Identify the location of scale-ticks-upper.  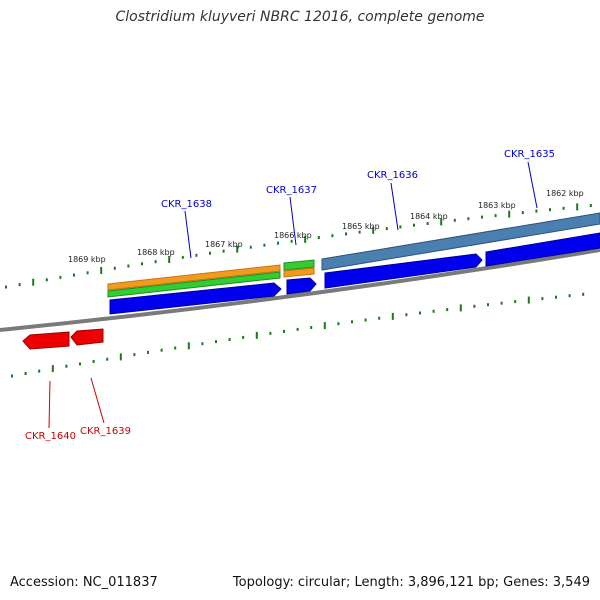
(298, 246).